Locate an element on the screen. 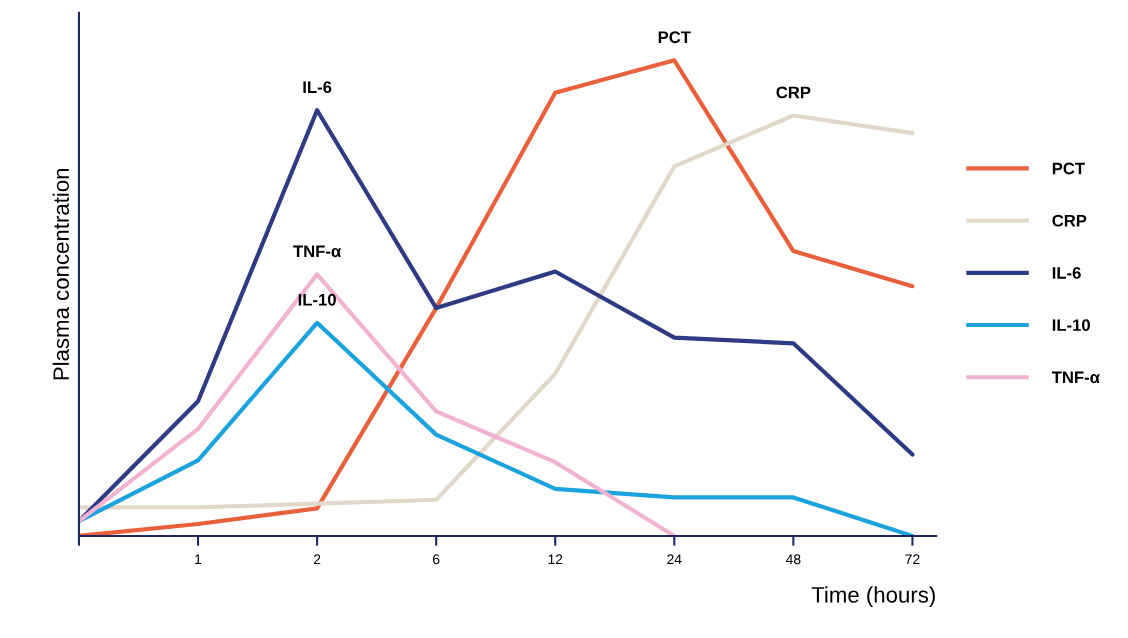 Image resolution: width=1128 pixels, height=638 pixels. legend-label: PCT is located at coordinates (1068, 168).